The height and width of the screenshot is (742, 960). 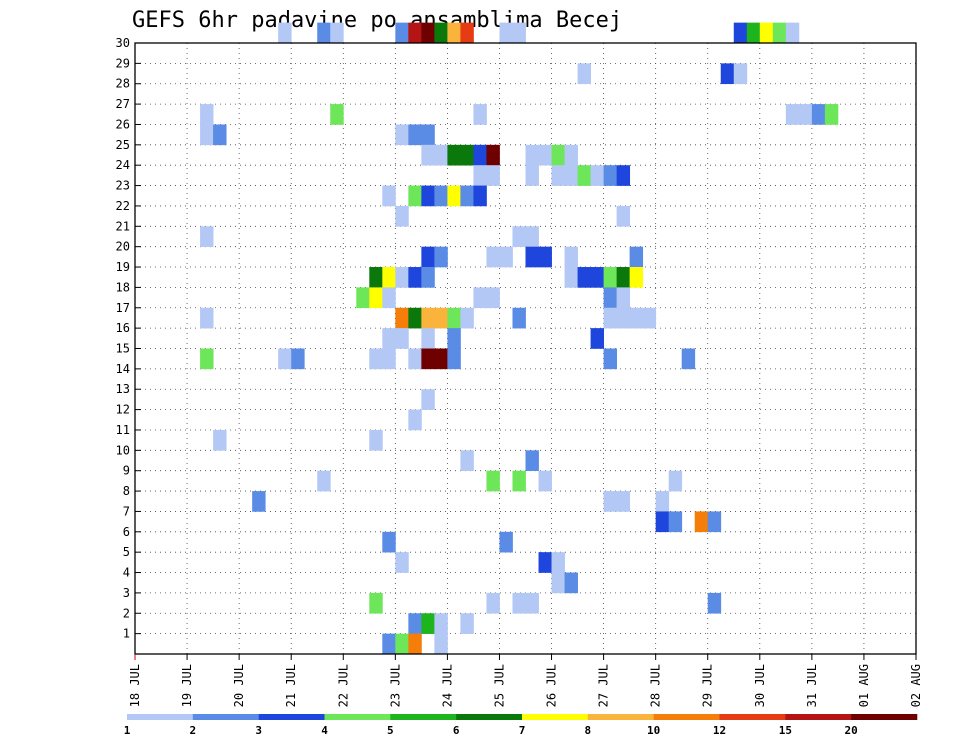 I want to click on colorbar-label: 12, so click(x=719, y=730).